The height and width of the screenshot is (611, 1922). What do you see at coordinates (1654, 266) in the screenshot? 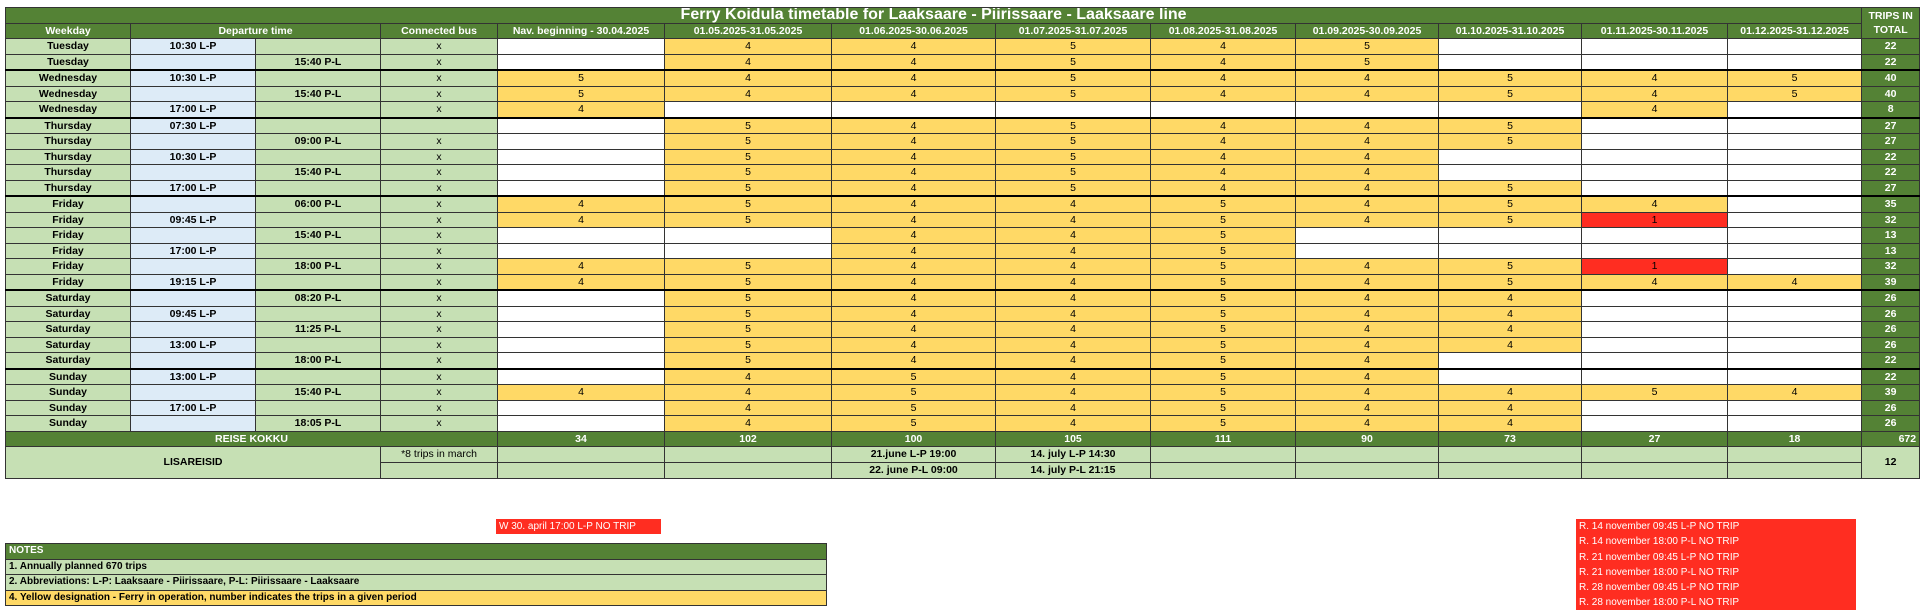
I see `trip-count-cell: 1` at bounding box center [1654, 266].